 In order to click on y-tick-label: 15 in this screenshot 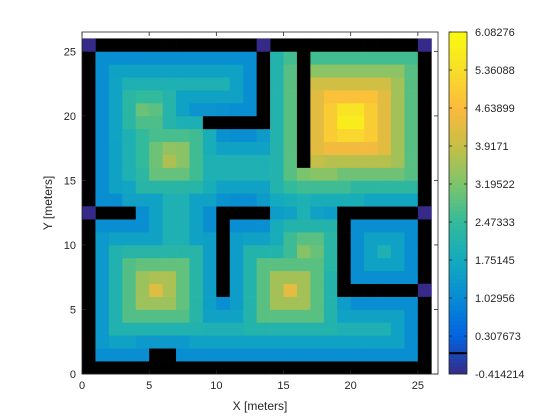, I will do `click(70, 181)`.